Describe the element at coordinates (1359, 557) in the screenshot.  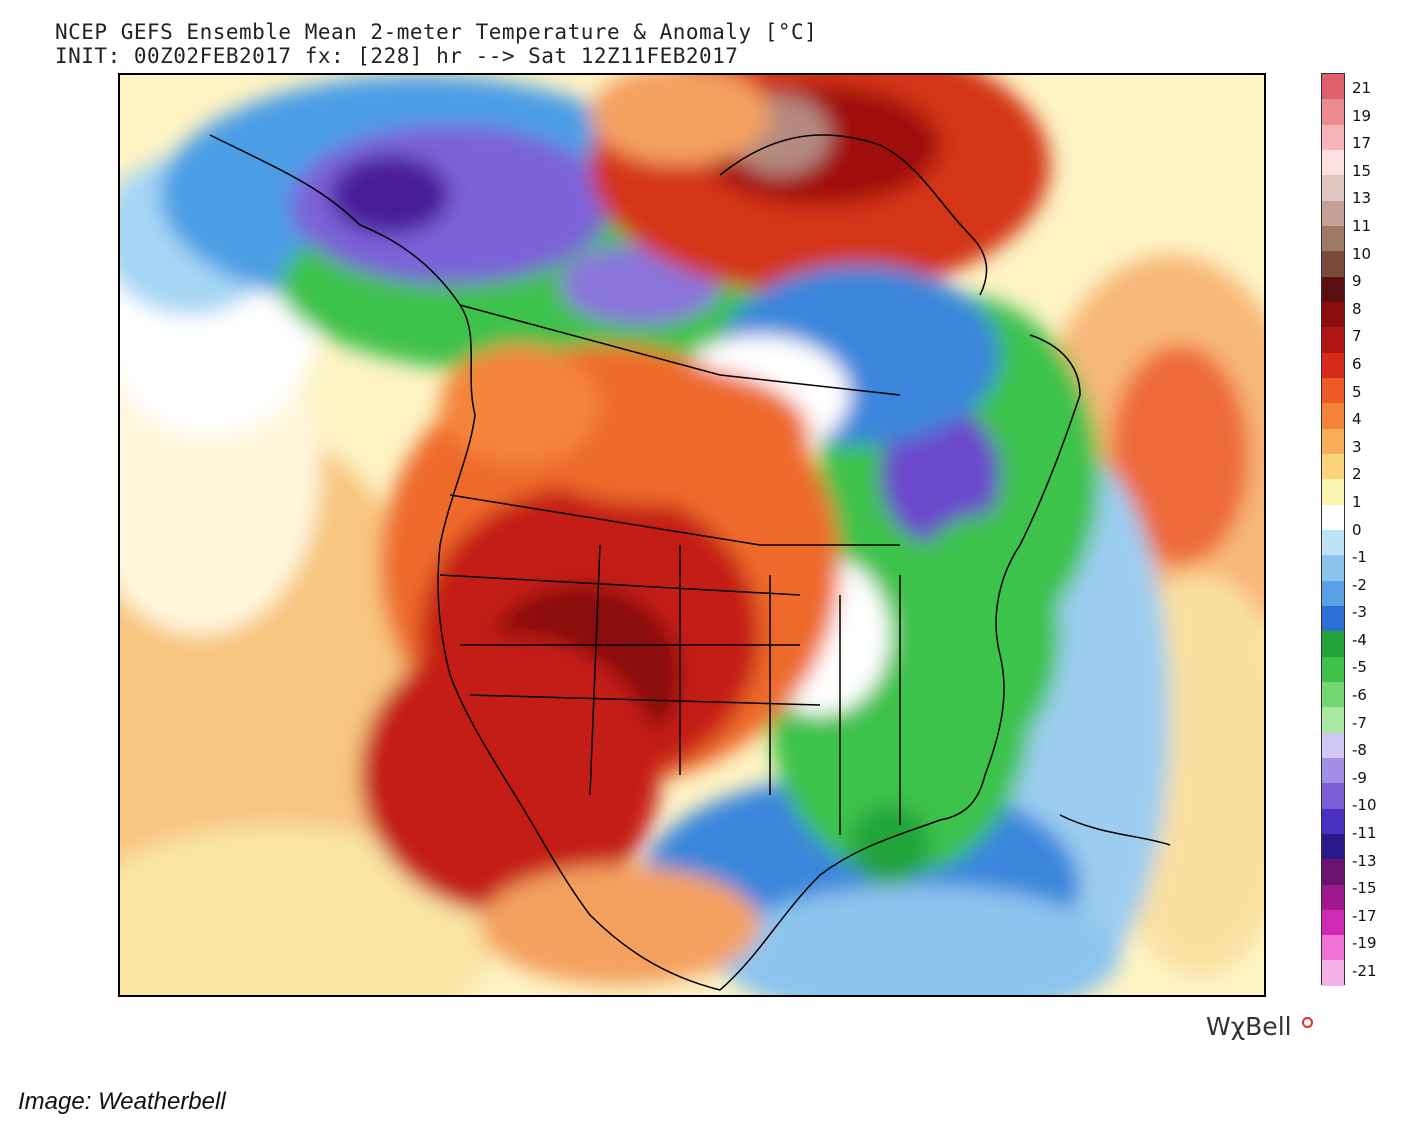
I see `colorbar-tick-label: -1` at that location.